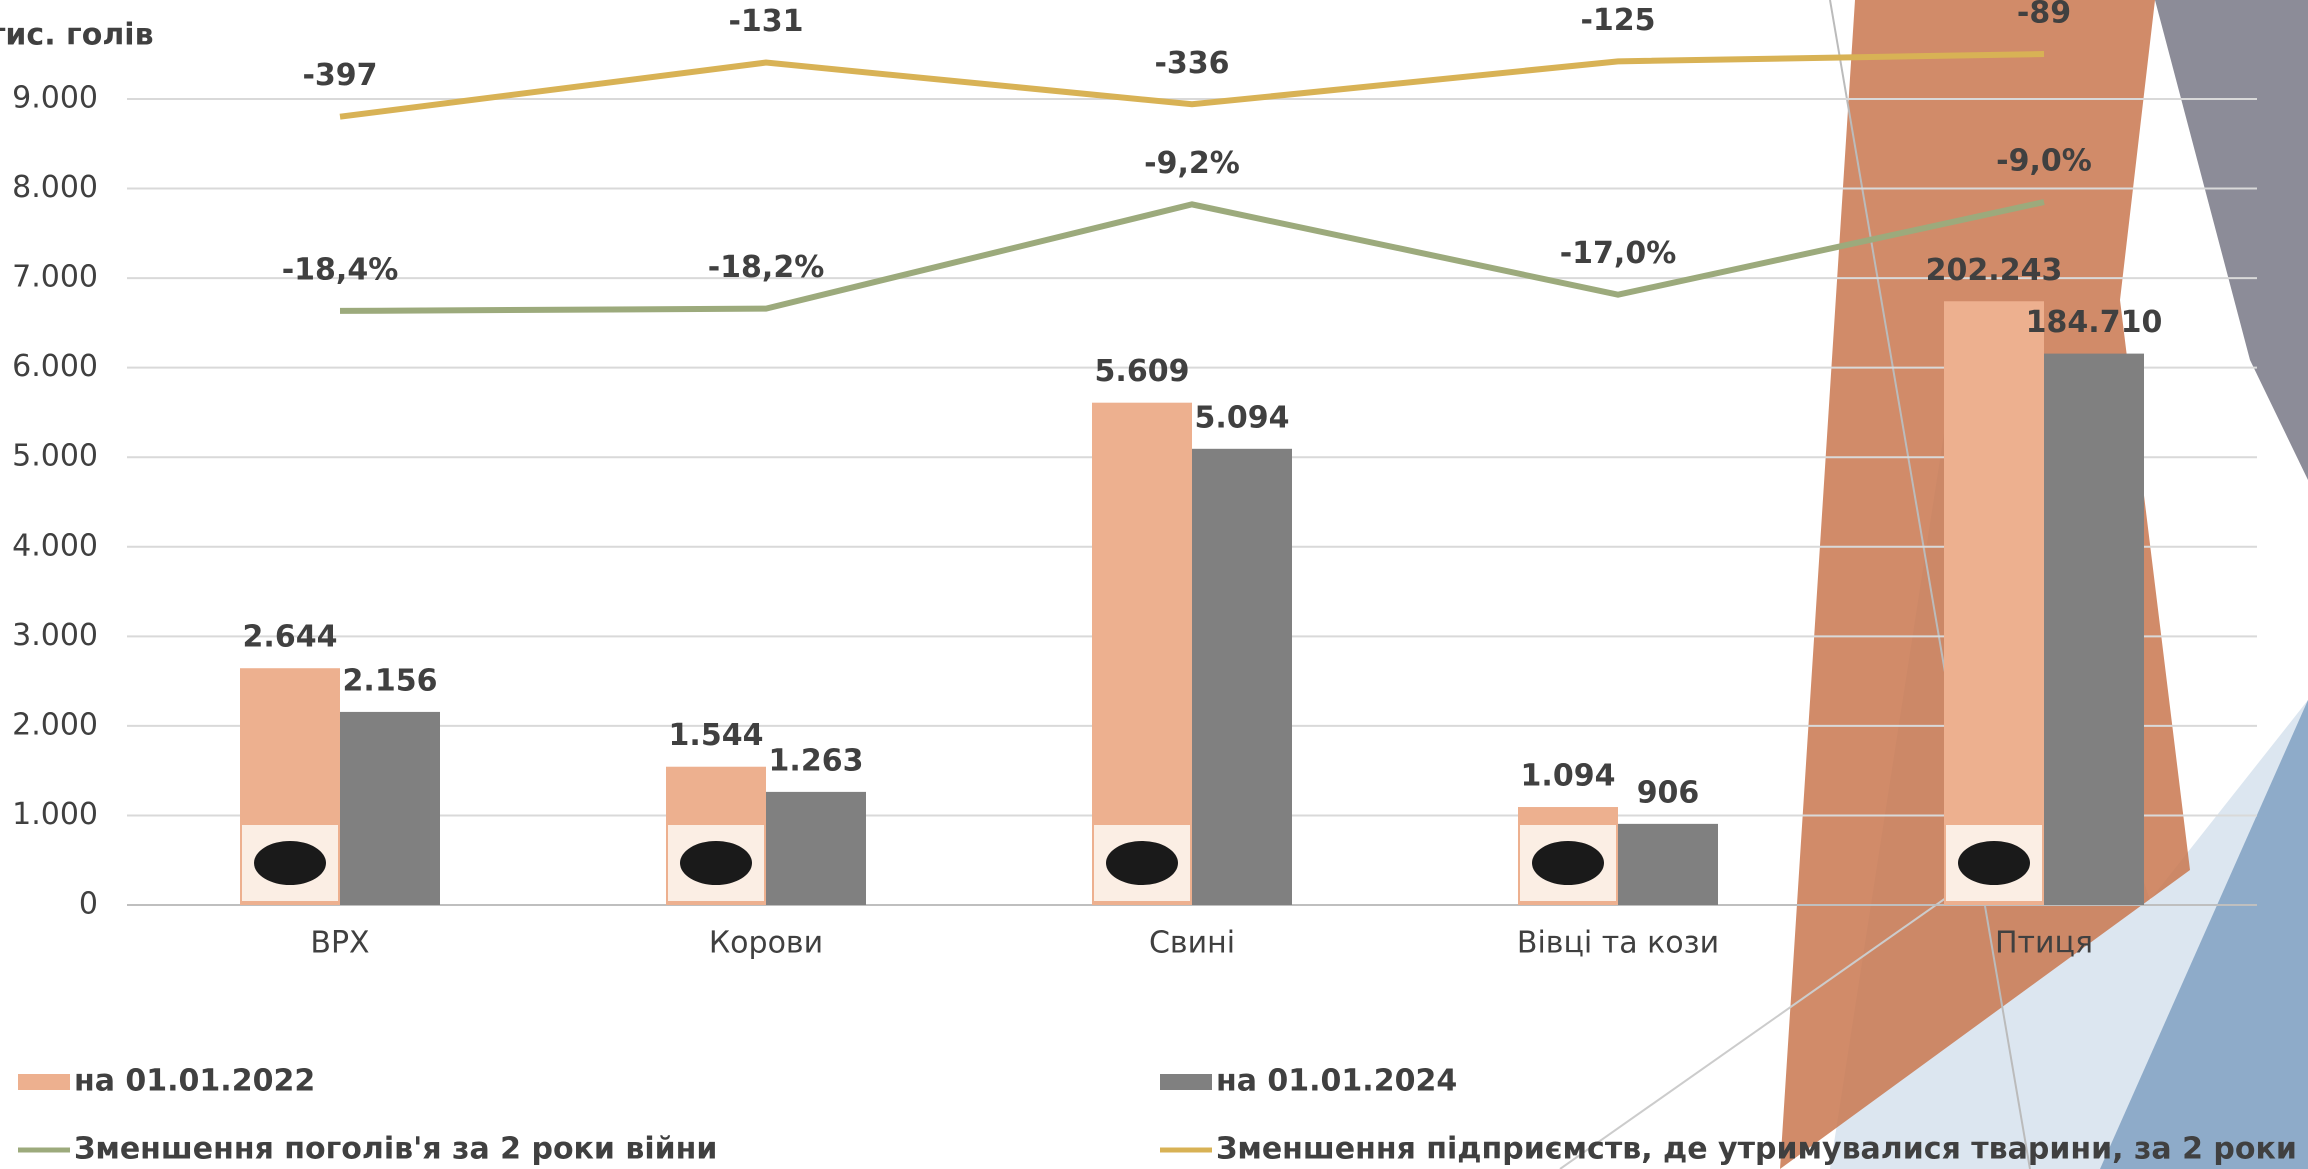  I want to click on data-label: -336, so click(1191, 63).